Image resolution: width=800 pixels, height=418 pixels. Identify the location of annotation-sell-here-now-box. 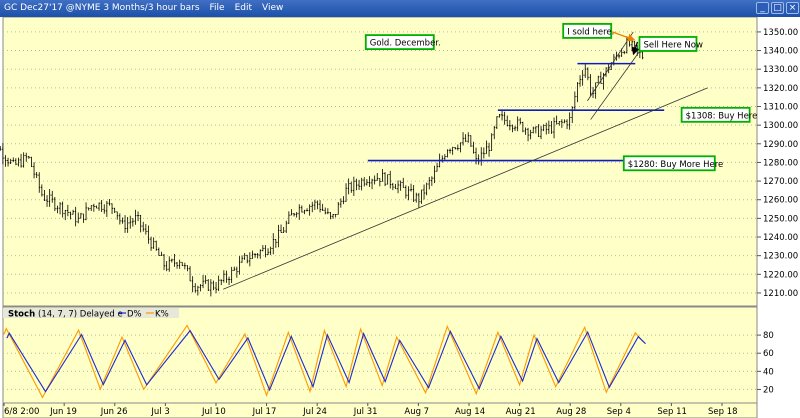
(668, 44).